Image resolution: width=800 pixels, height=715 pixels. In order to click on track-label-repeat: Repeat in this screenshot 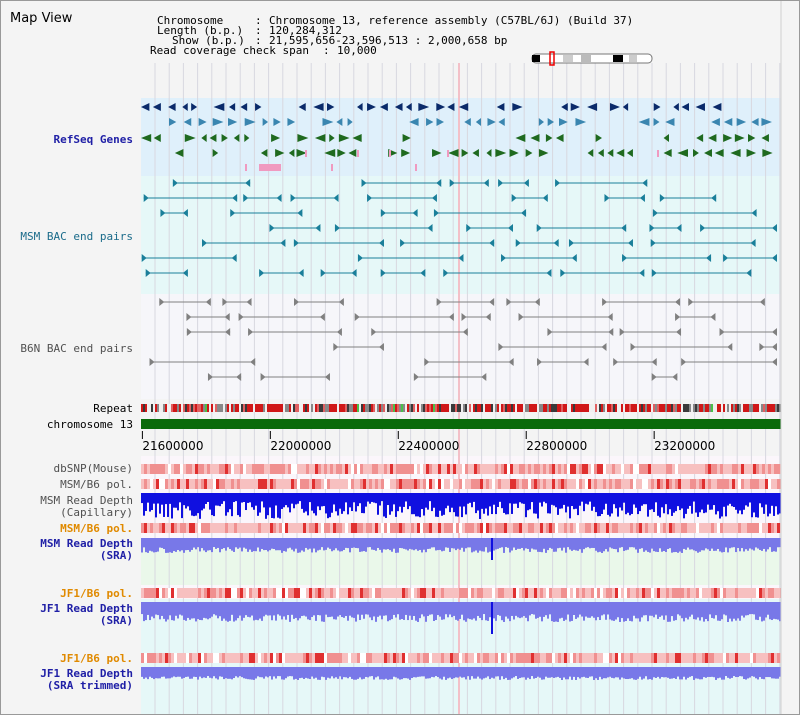, I will do `click(113, 408)`.